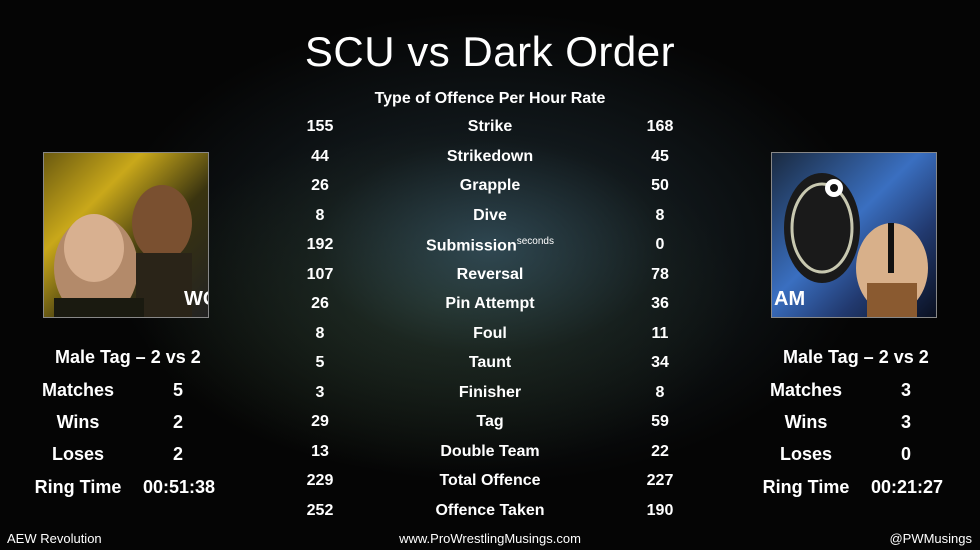  I want to click on left-team-header: Male Tag – 2 vs 2, so click(128, 357).